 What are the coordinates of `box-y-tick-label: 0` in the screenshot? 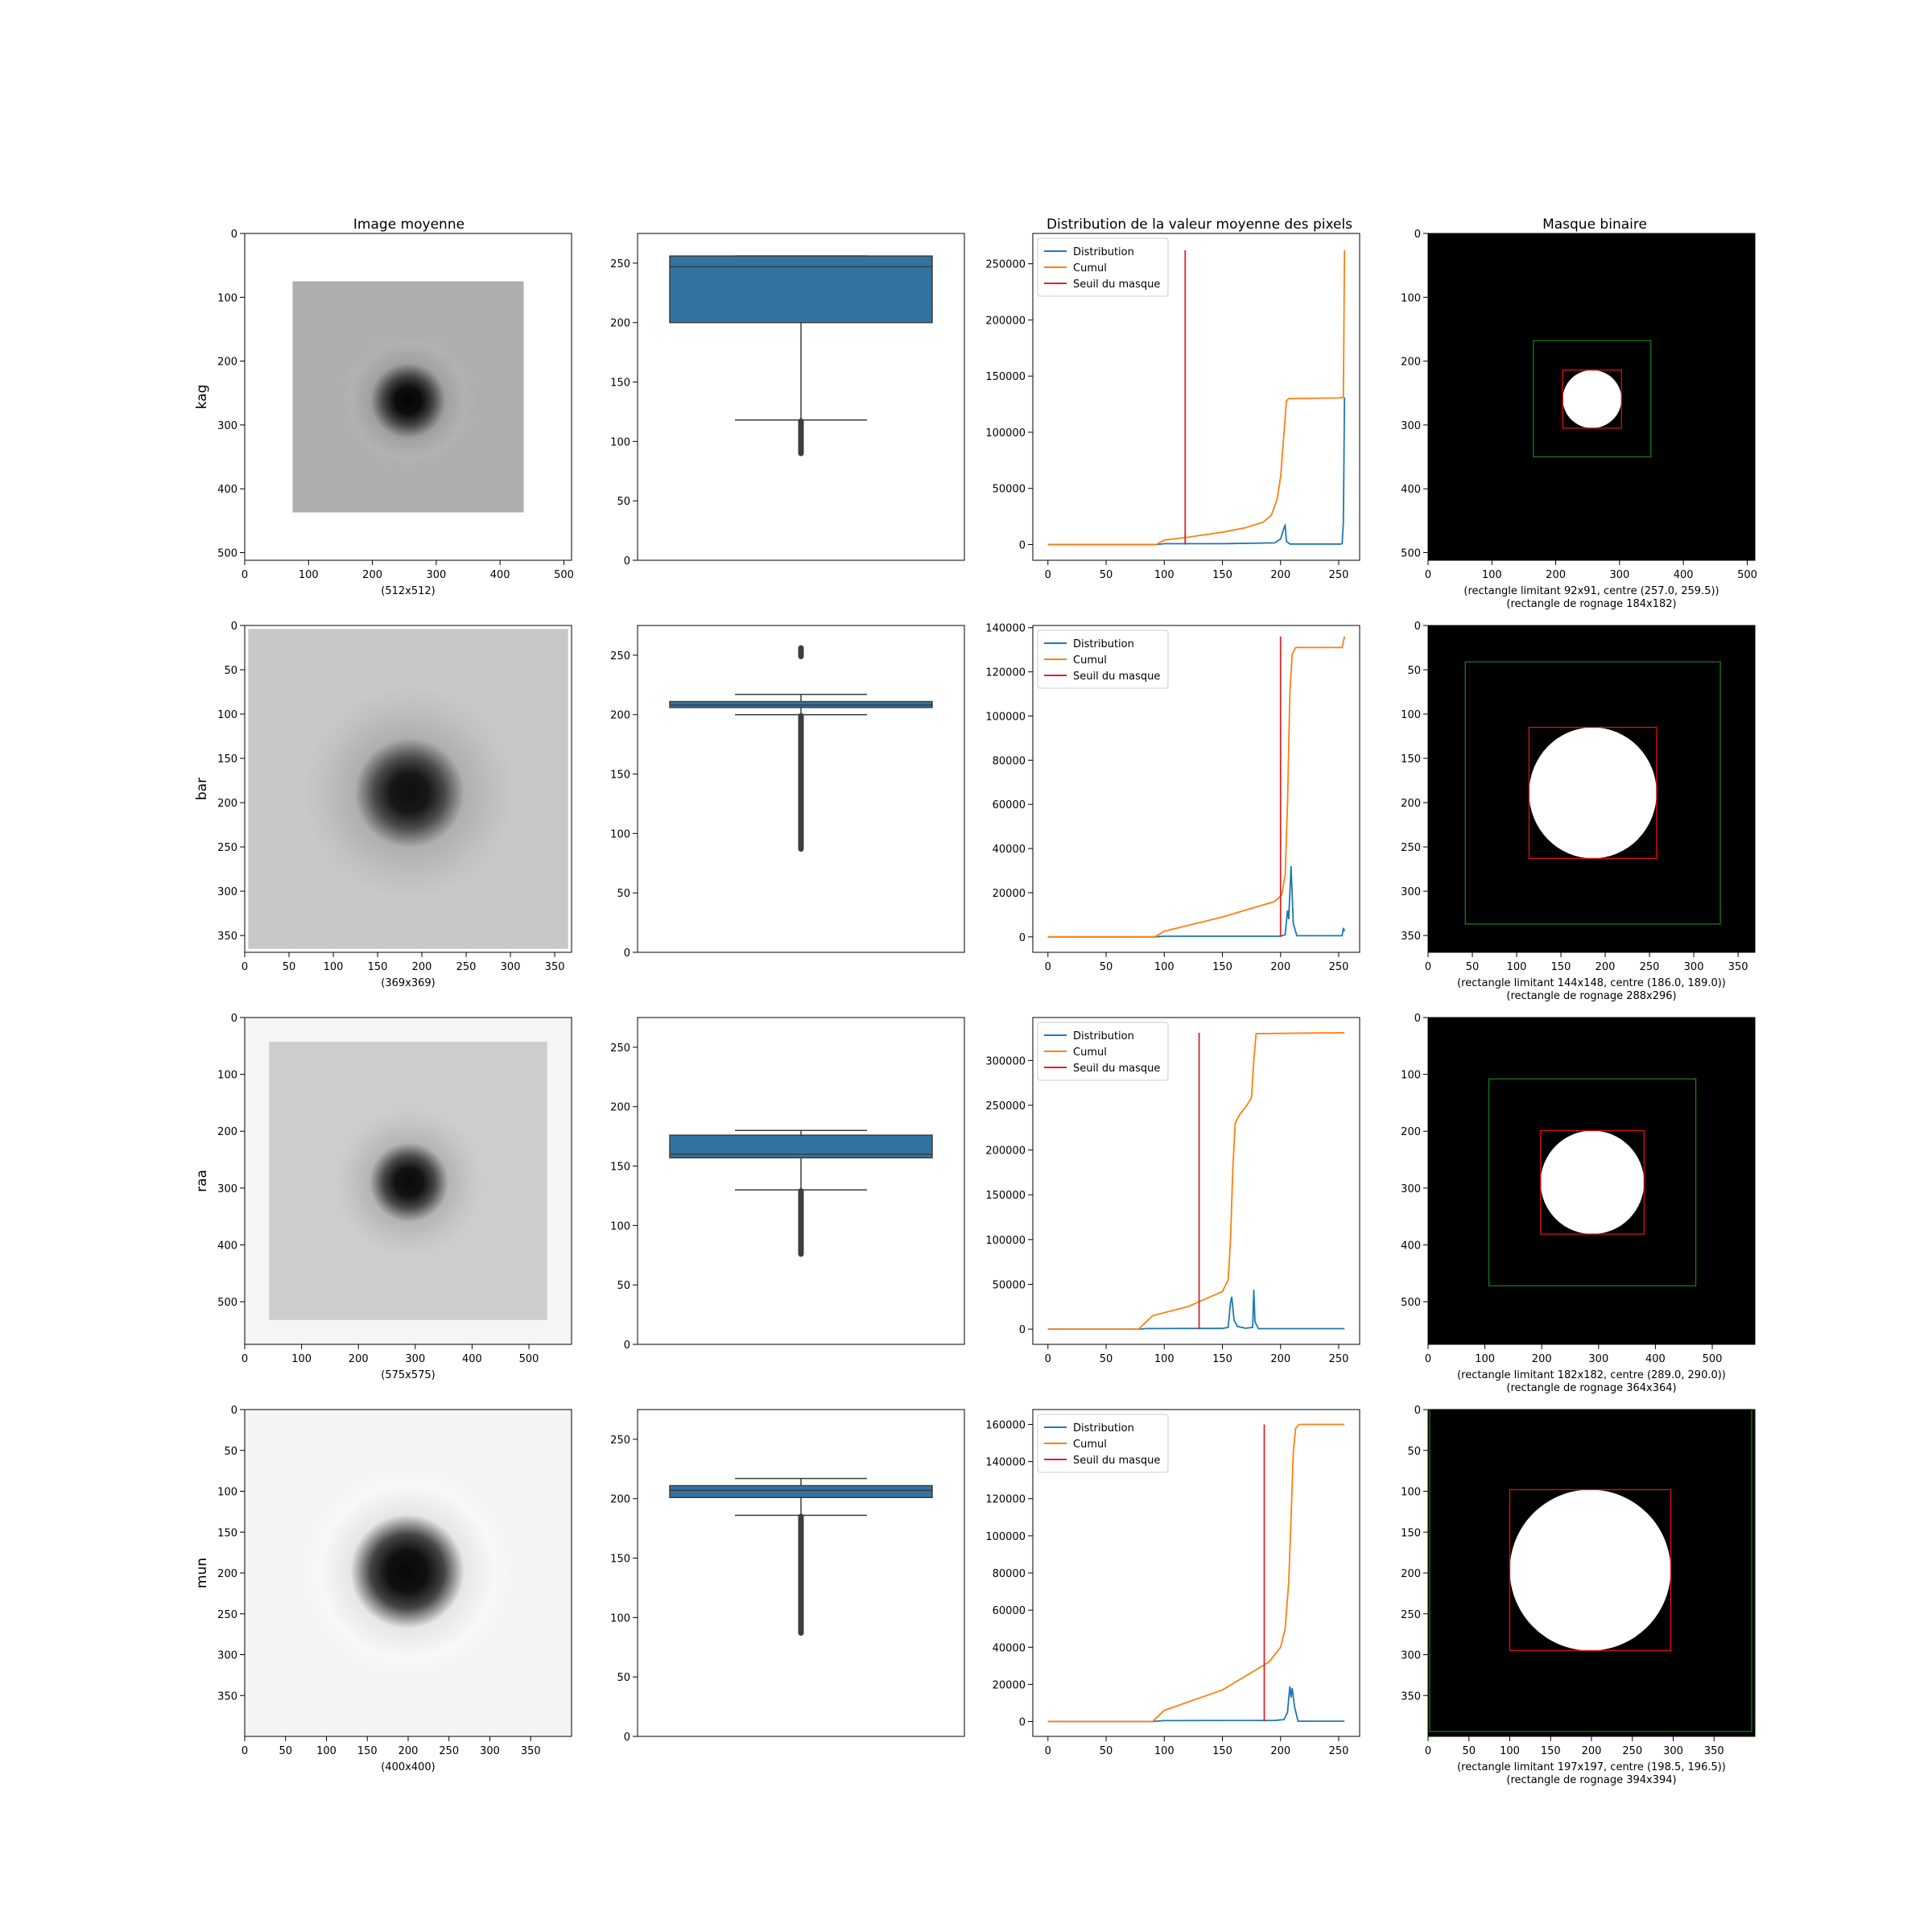 It's located at (627, 1738).